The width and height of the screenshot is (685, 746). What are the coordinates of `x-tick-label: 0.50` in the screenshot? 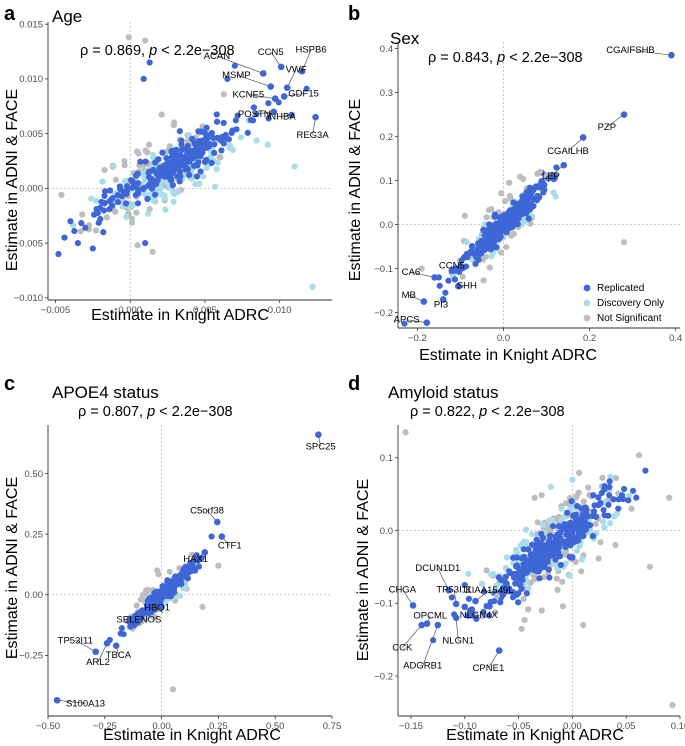 It's located at (275, 726).